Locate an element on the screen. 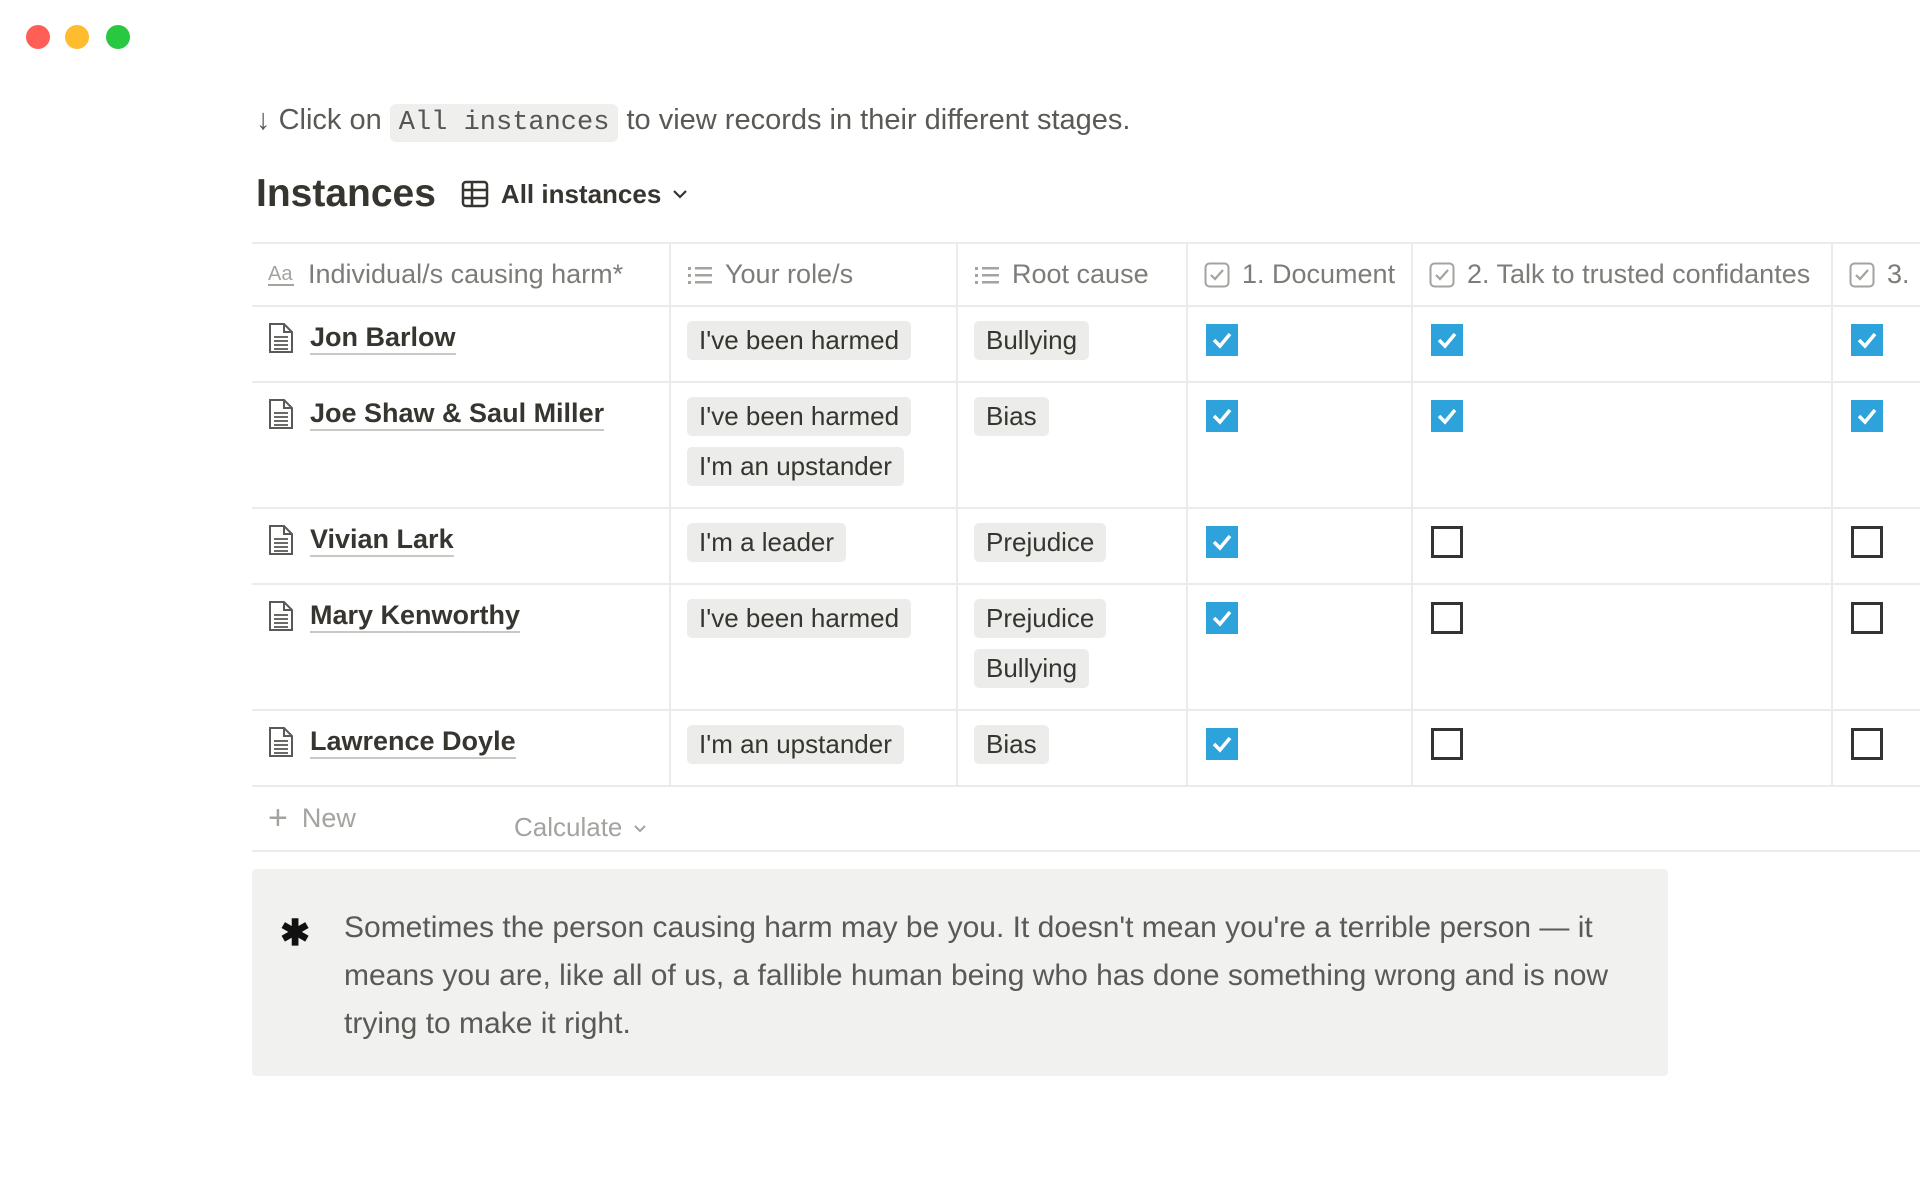  role-tag: I'm a leader is located at coordinates (767, 542).